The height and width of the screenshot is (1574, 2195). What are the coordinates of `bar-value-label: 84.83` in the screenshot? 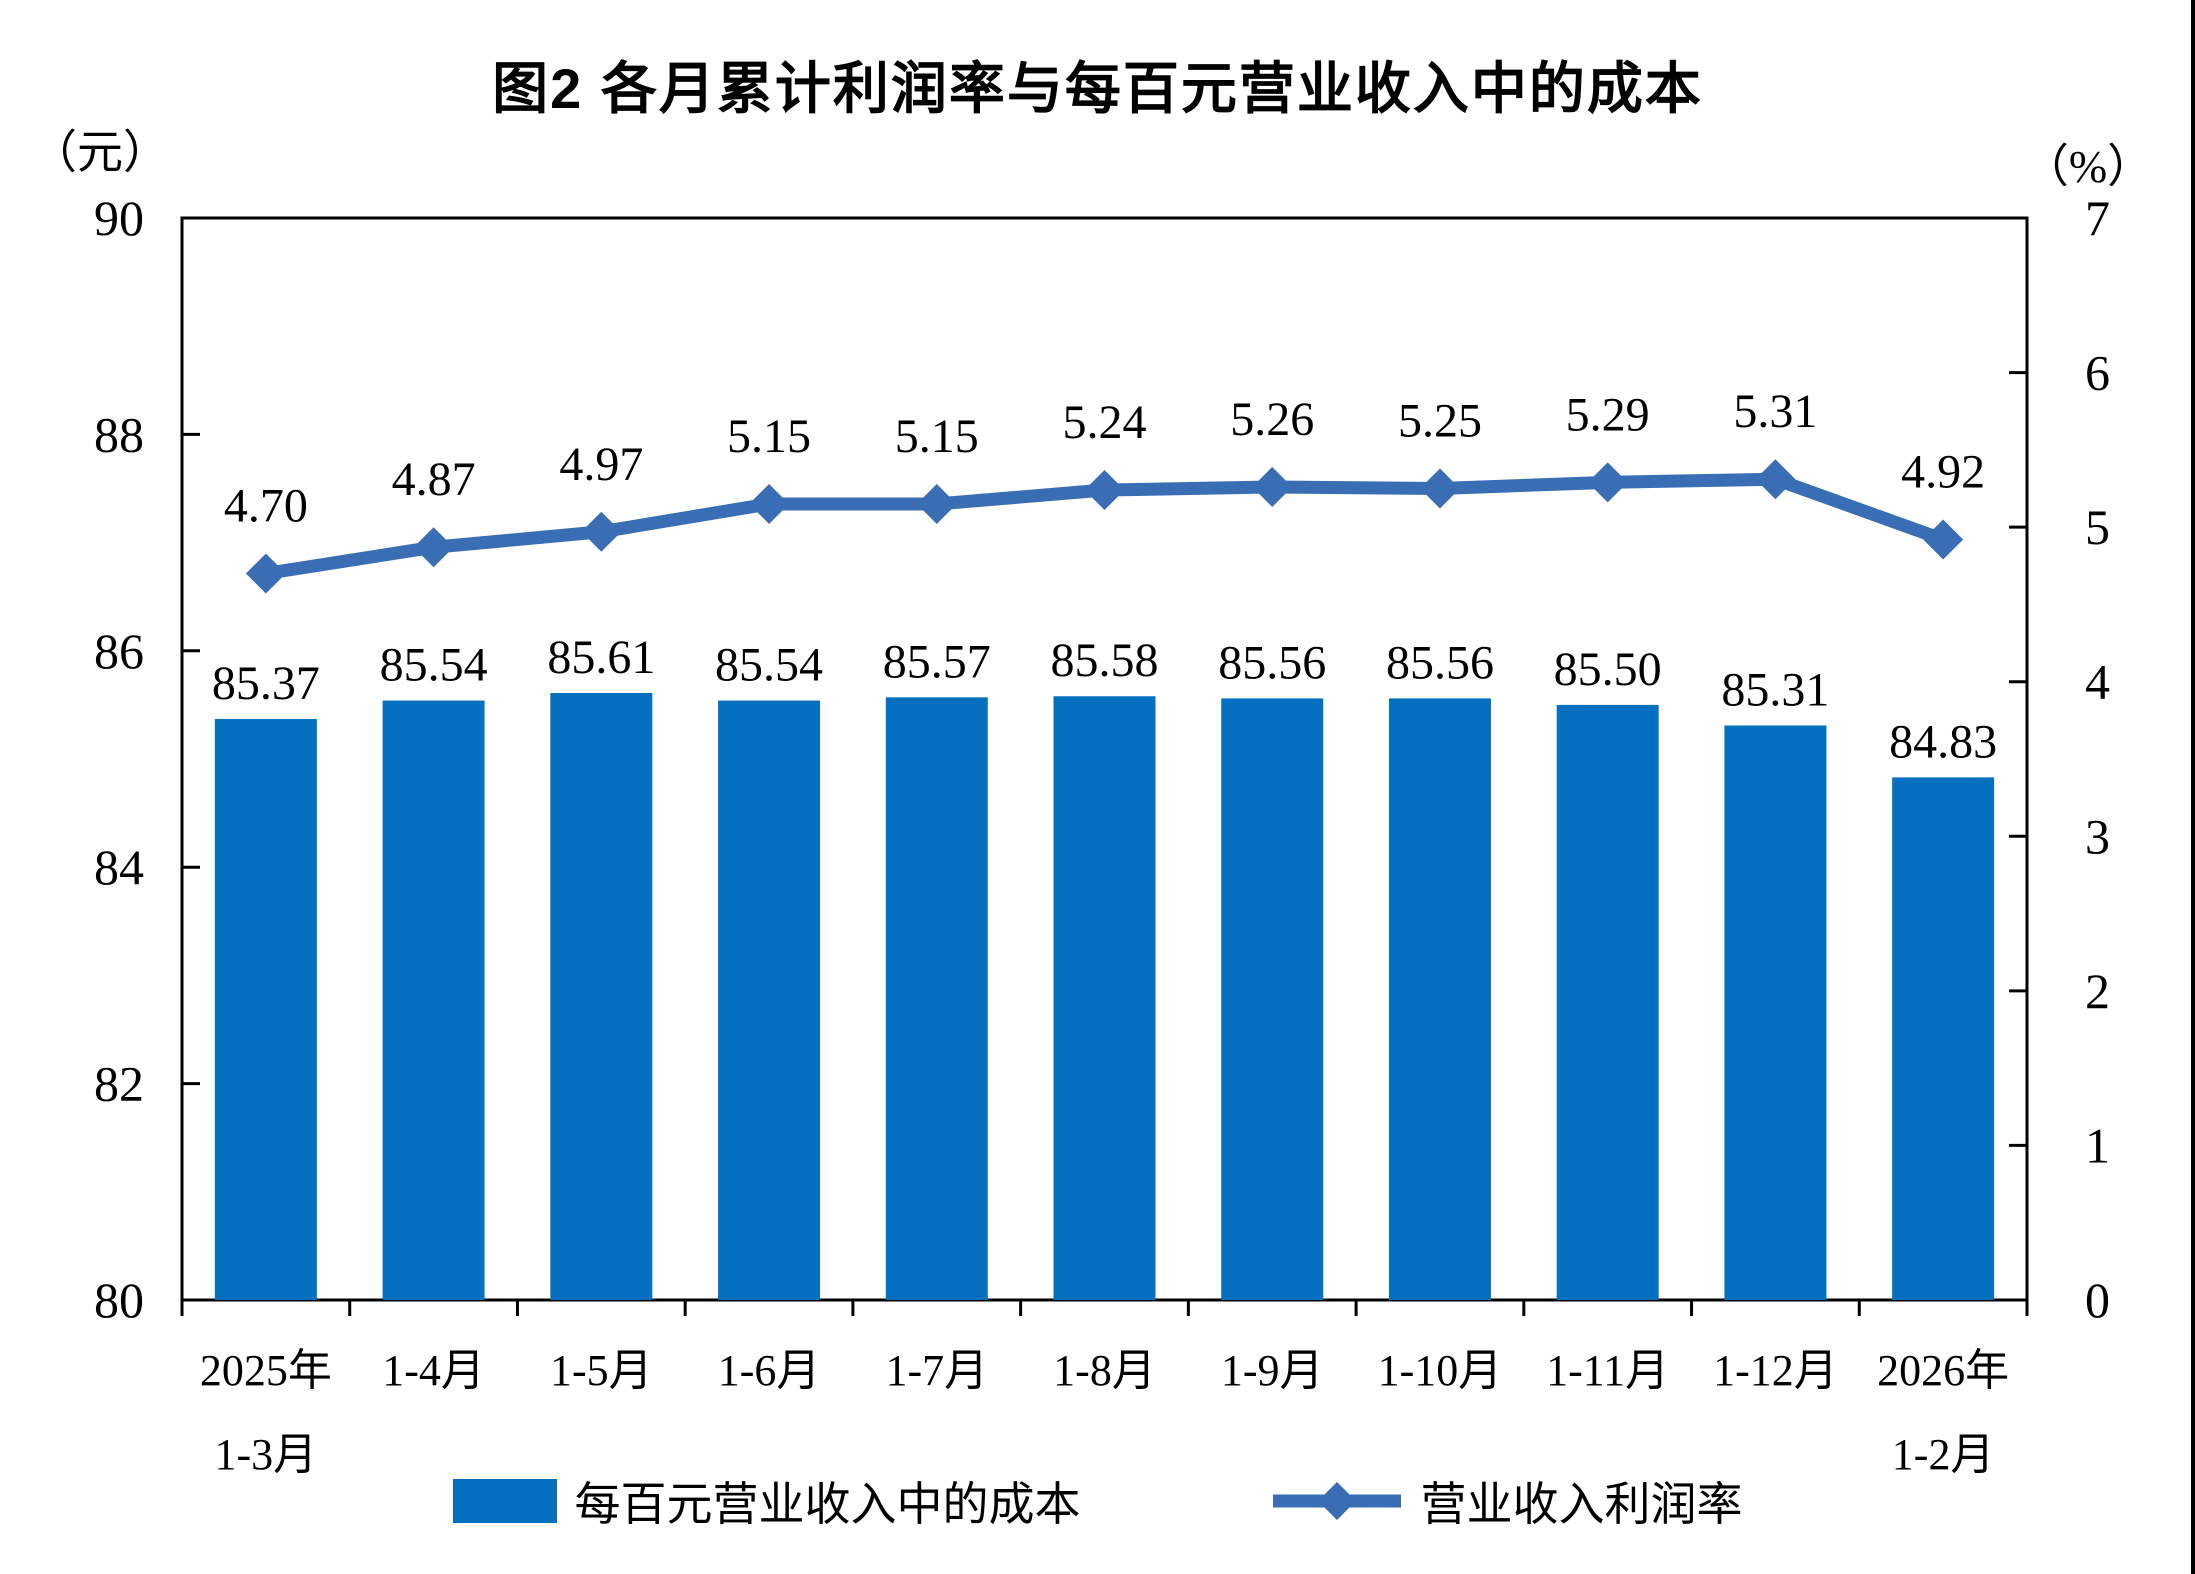 It's located at (1943, 741).